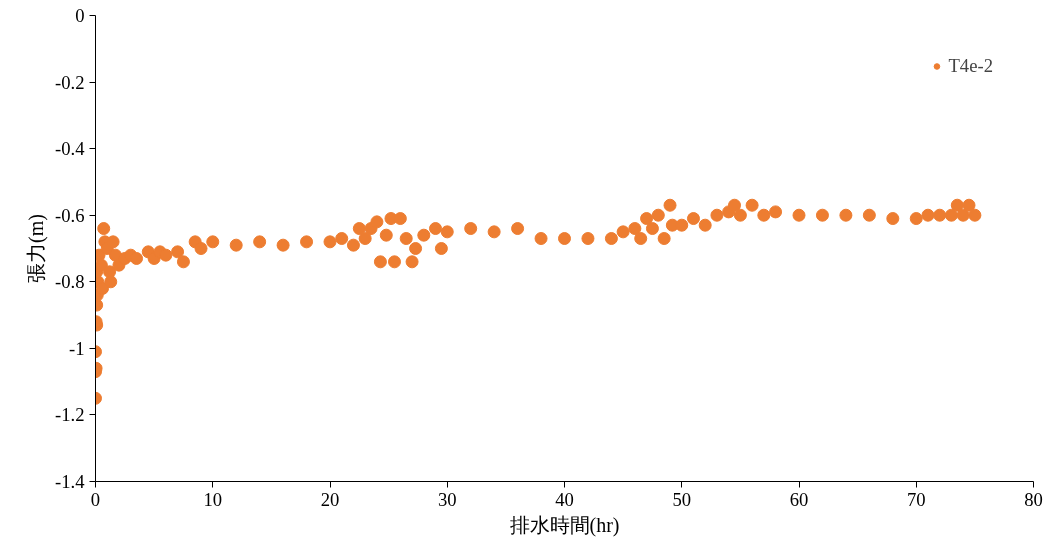 Image resolution: width=1053 pixels, height=538 pixels. What do you see at coordinates (564, 499) in the screenshot?
I see `x-tick-label: 40` at bounding box center [564, 499].